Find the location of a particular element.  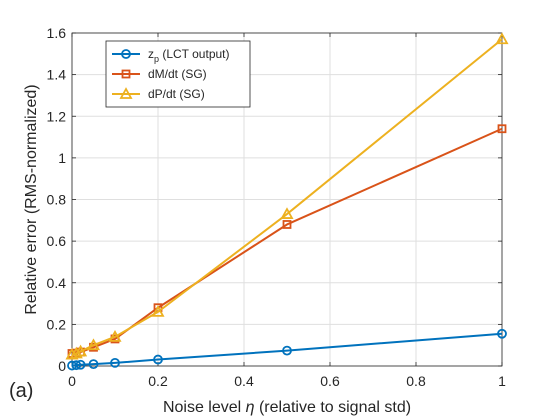

legend-item-3: dP/dt (SG) is located at coordinates (158, 94).